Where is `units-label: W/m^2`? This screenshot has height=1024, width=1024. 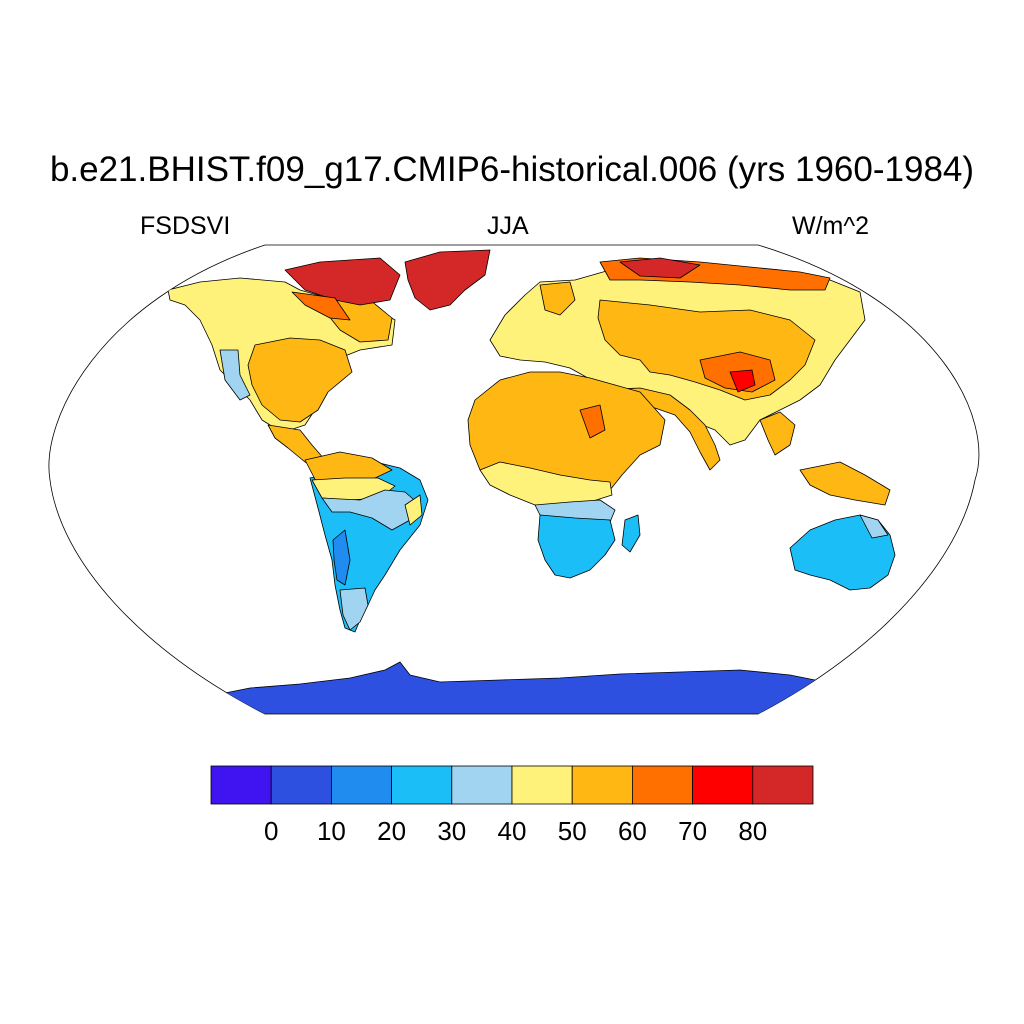 units-label: W/m^2 is located at coordinates (831, 226).